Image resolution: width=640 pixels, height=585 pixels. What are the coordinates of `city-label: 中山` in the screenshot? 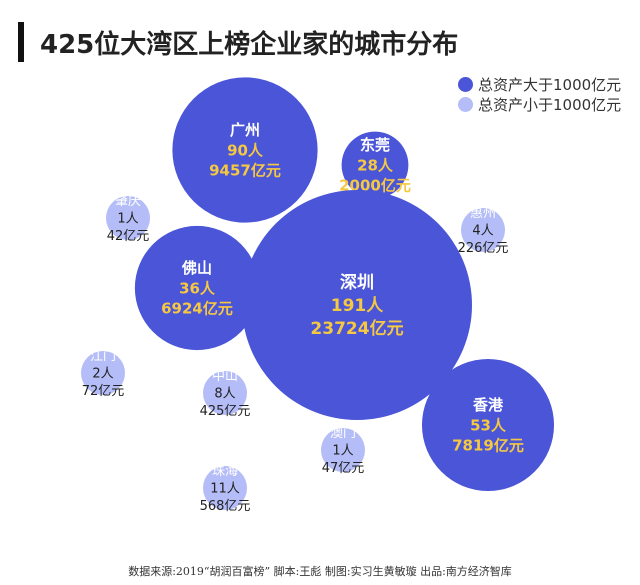 It's located at (225, 376).